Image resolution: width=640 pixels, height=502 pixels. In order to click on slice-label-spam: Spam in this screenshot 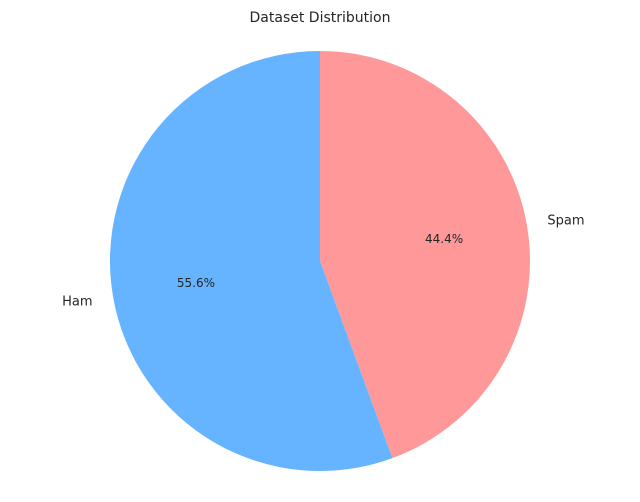, I will do `click(565, 221)`.